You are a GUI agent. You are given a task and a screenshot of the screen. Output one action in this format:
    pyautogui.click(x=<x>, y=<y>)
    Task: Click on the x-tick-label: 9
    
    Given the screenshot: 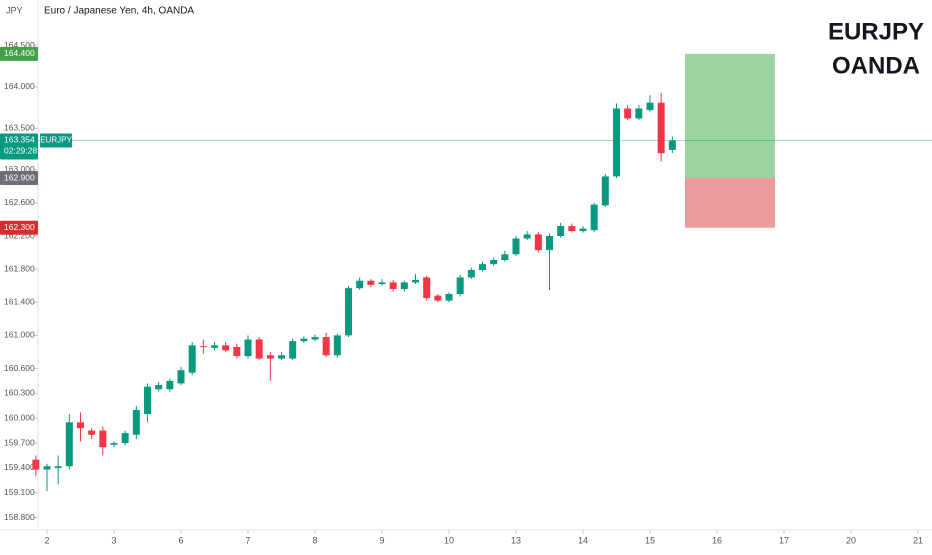 What is the action you would take?
    pyautogui.click(x=381, y=540)
    